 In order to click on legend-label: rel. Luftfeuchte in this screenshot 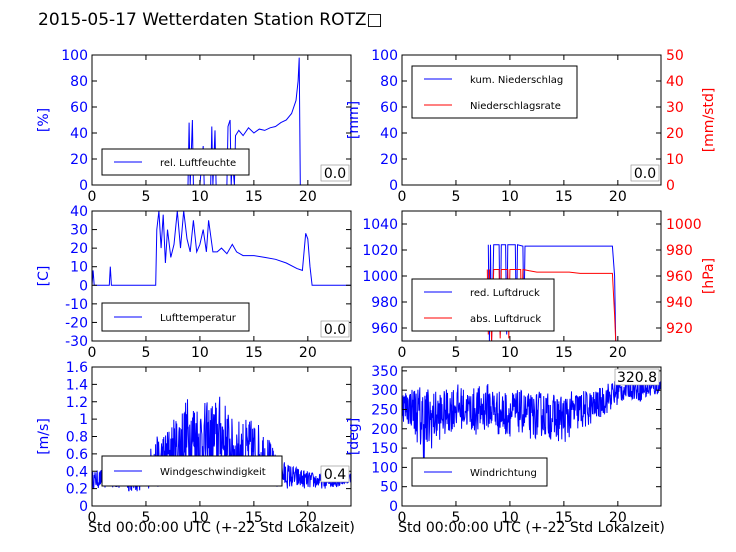, I will do `click(198, 163)`.